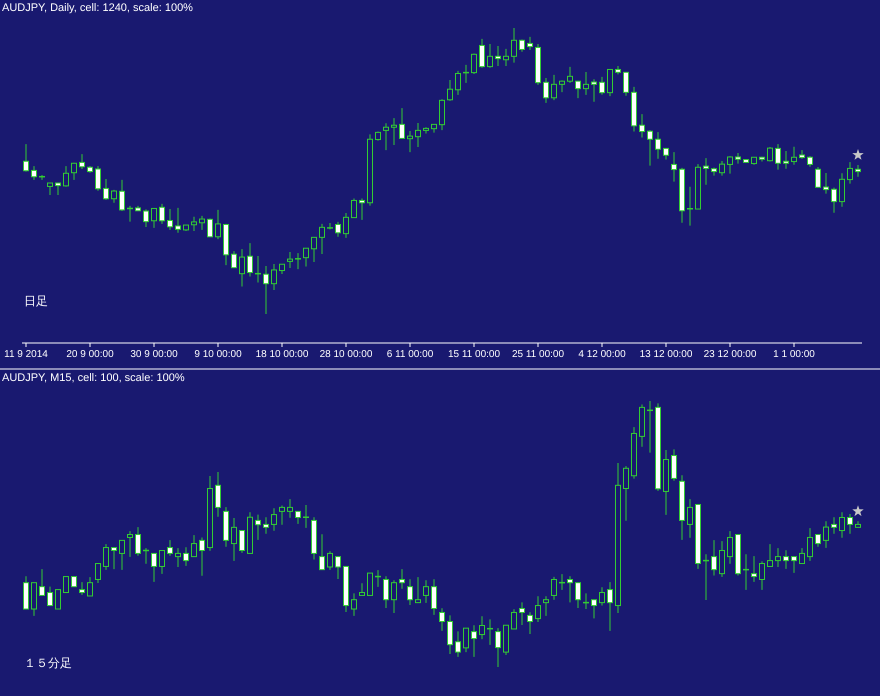  What do you see at coordinates (794, 354) in the screenshot?
I see `x-tick-label: 1 1 00:00` at bounding box center [794, 354].